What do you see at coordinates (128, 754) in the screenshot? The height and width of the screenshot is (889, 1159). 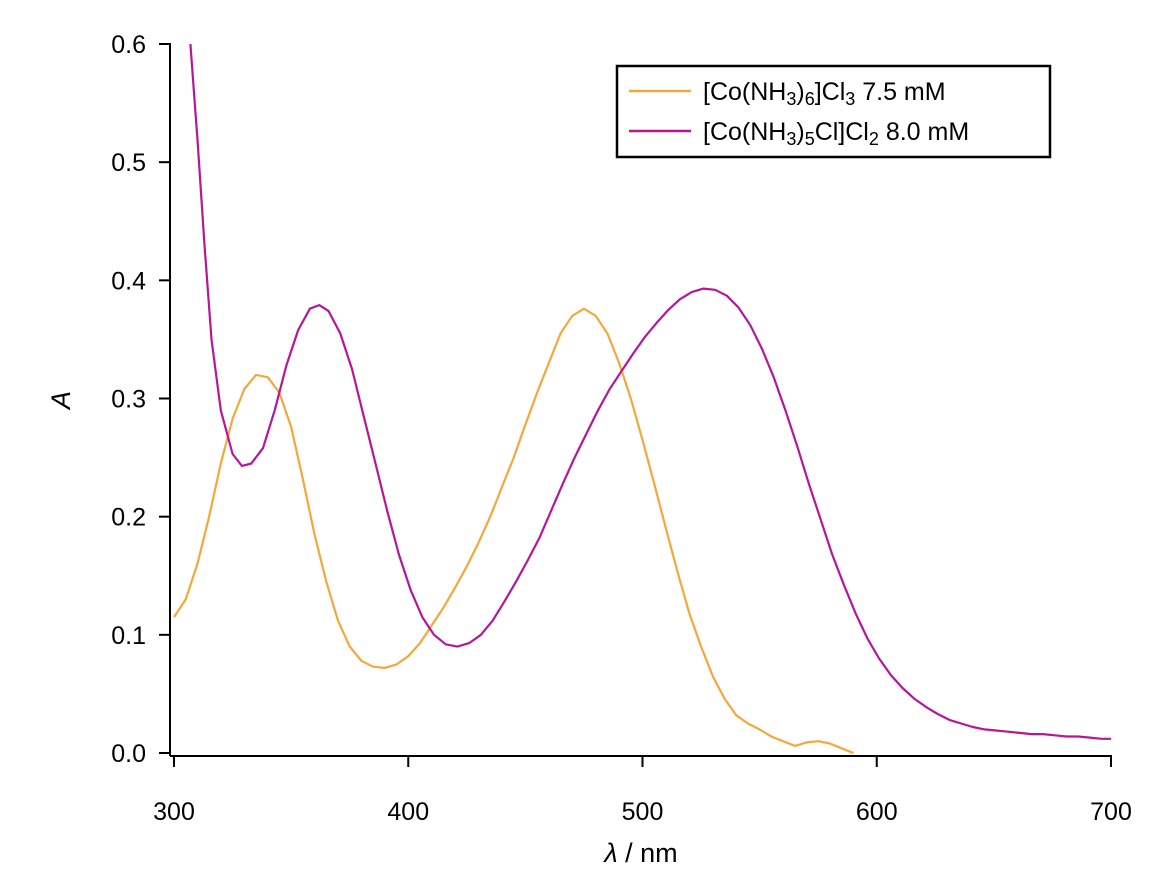 I see `y-tick-label: 0.0` at bounding box center [128, 754].